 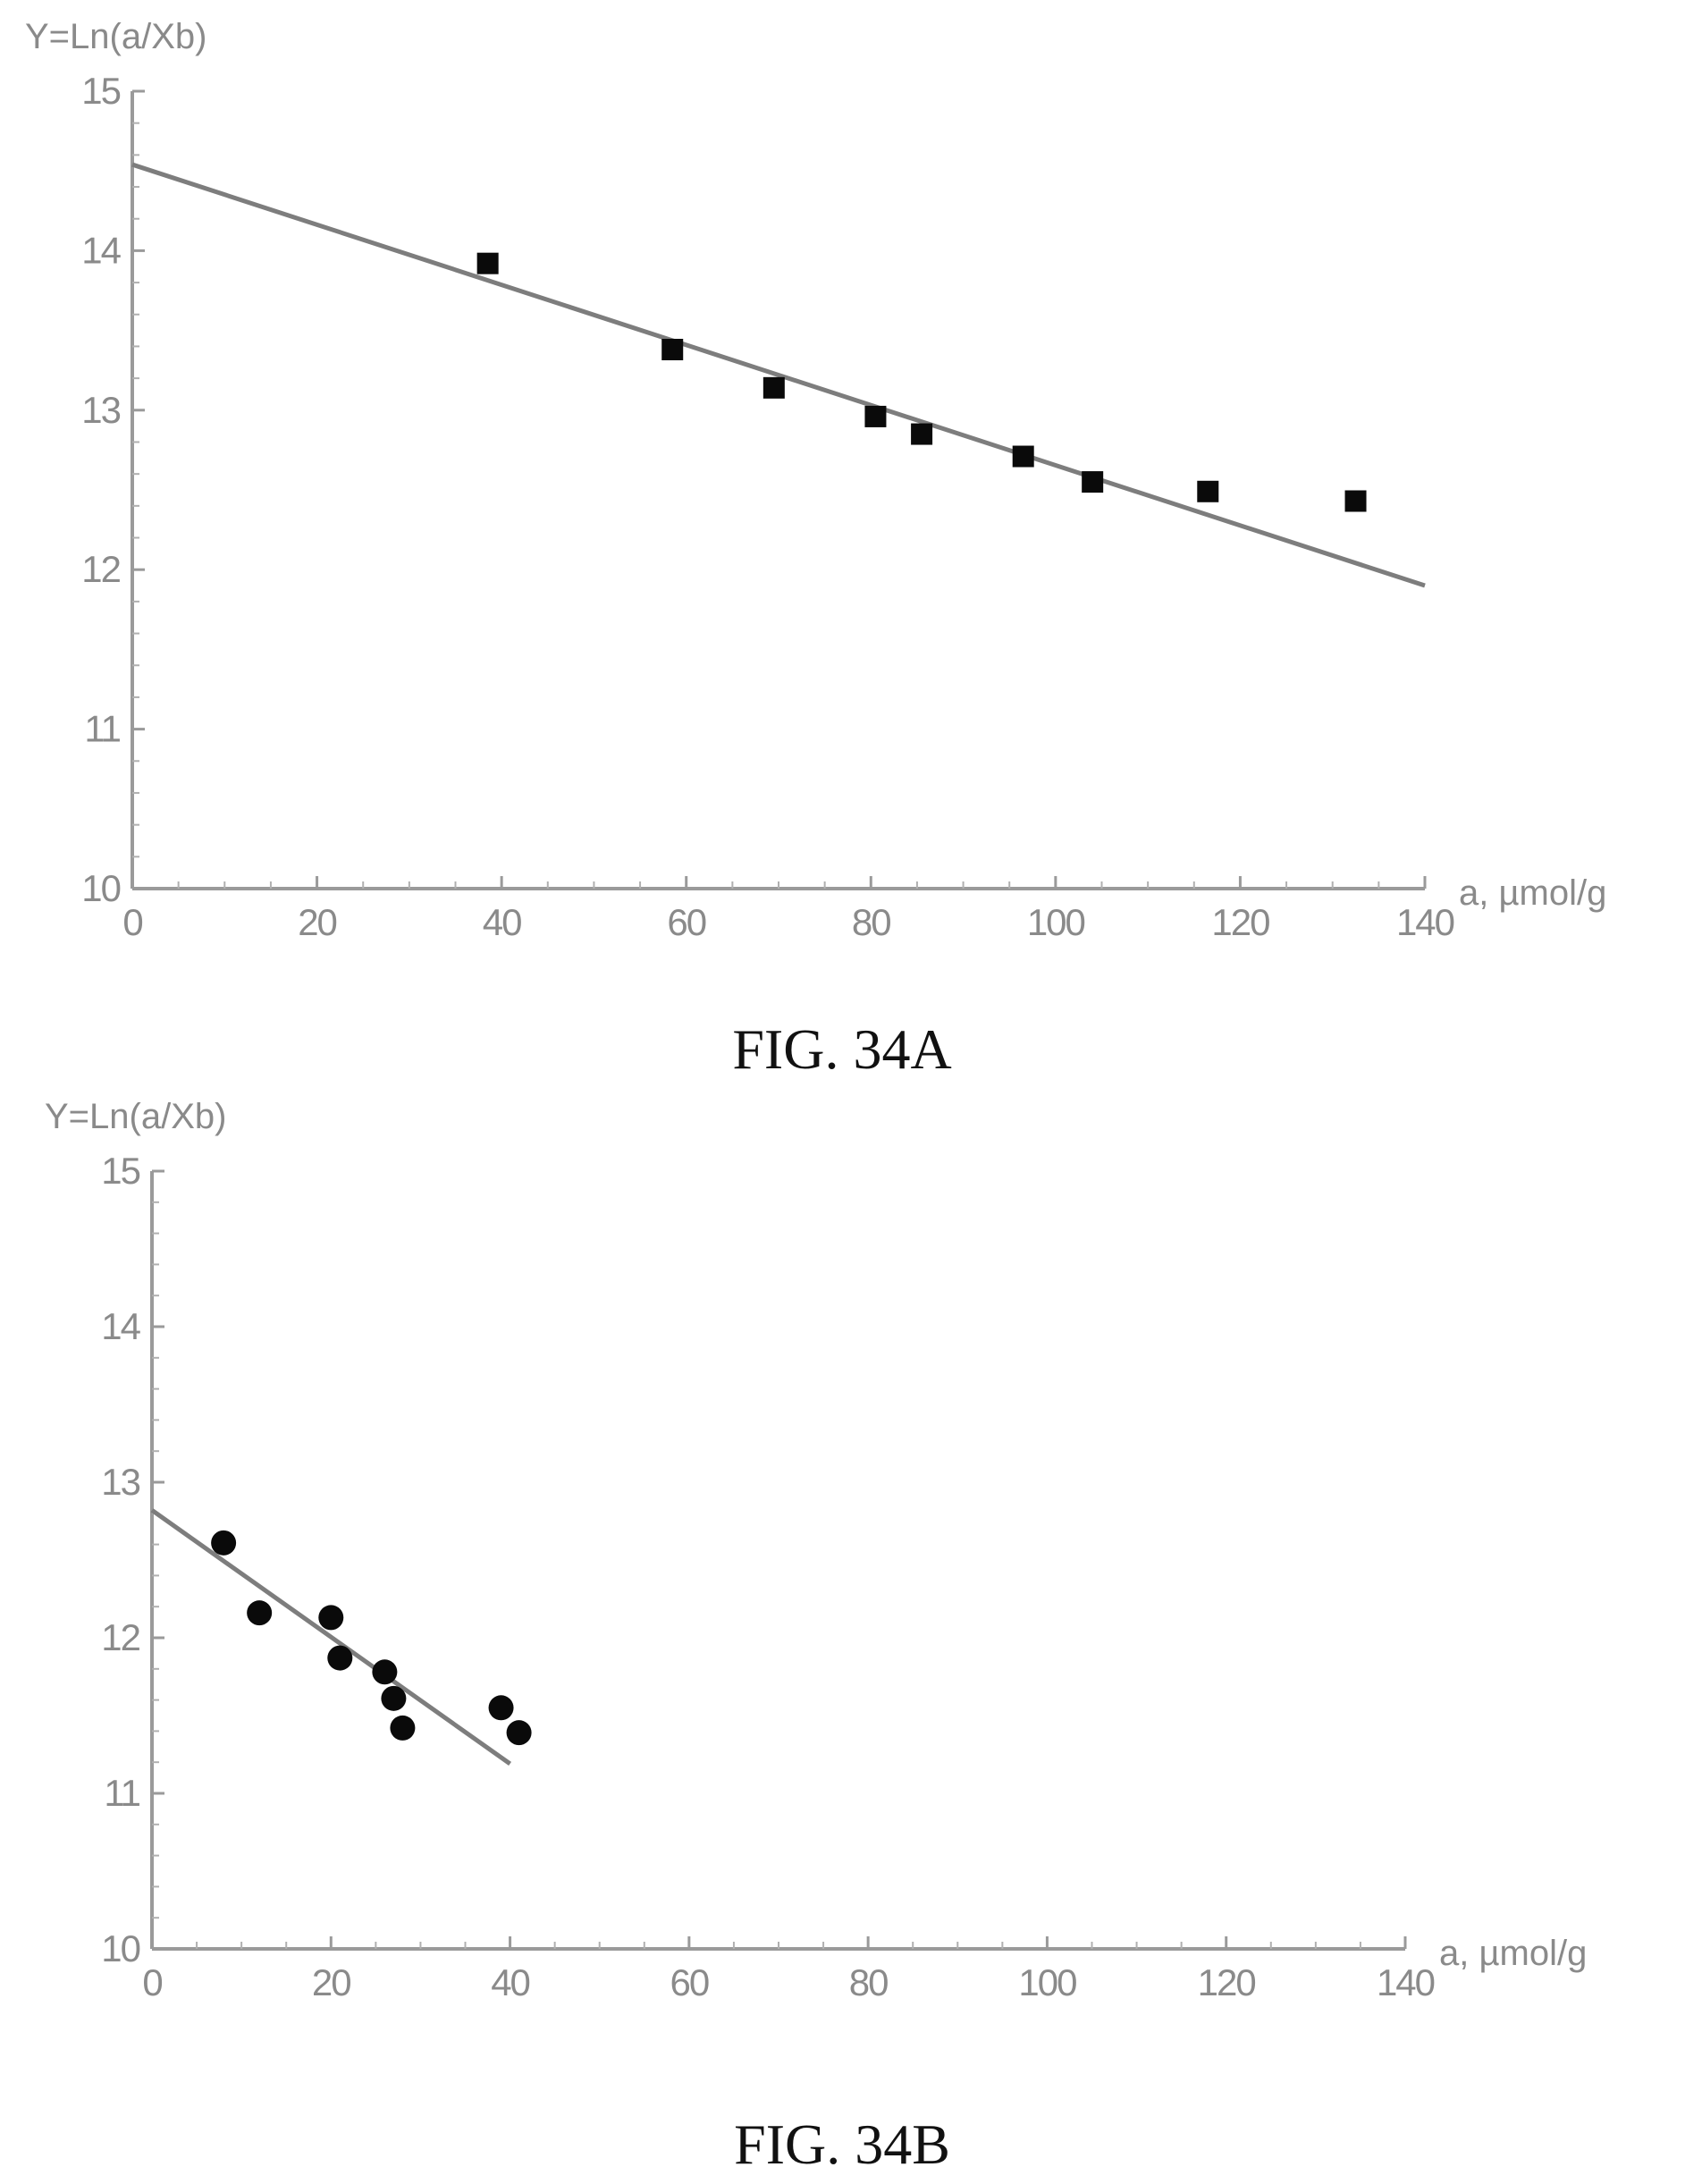 What do you see at coordinates (842, 1049) in the screenshot?
I see `caption-fig-34a: FIG. 34A` at bounding box center [842, 1049].